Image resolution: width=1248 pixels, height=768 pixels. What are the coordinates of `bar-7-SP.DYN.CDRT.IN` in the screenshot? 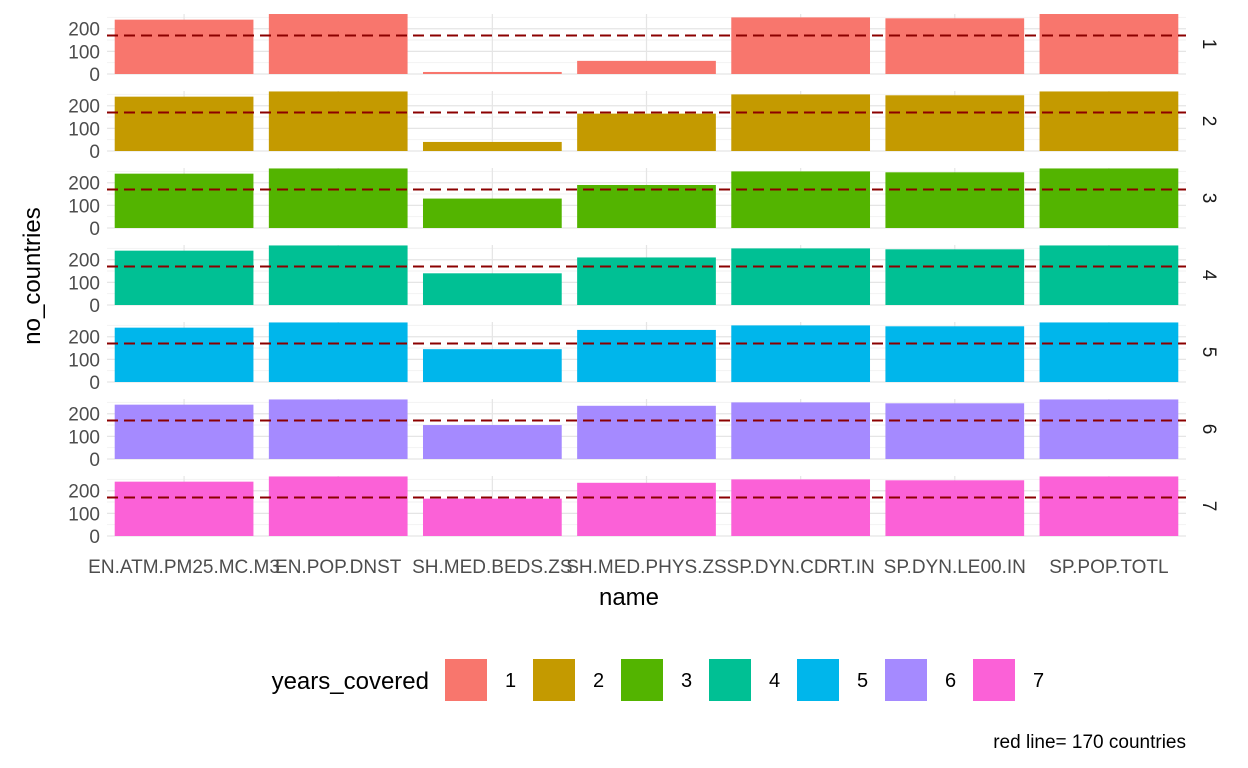 It's located at (801, 507).